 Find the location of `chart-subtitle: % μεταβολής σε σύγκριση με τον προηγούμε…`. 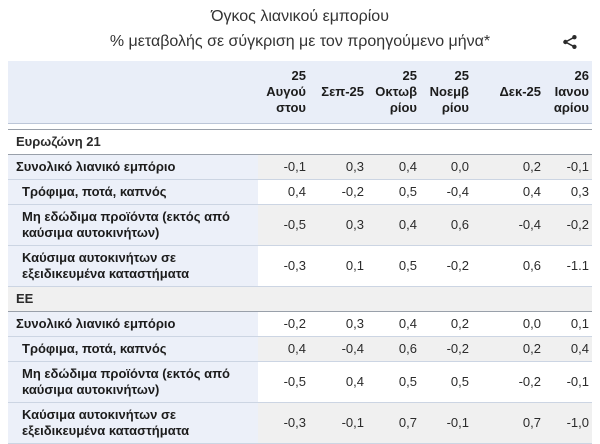

chart-subtitle: % μεταβολής σε σύγκριση με τον προηγούμε… is located at coordinates (300, 41).